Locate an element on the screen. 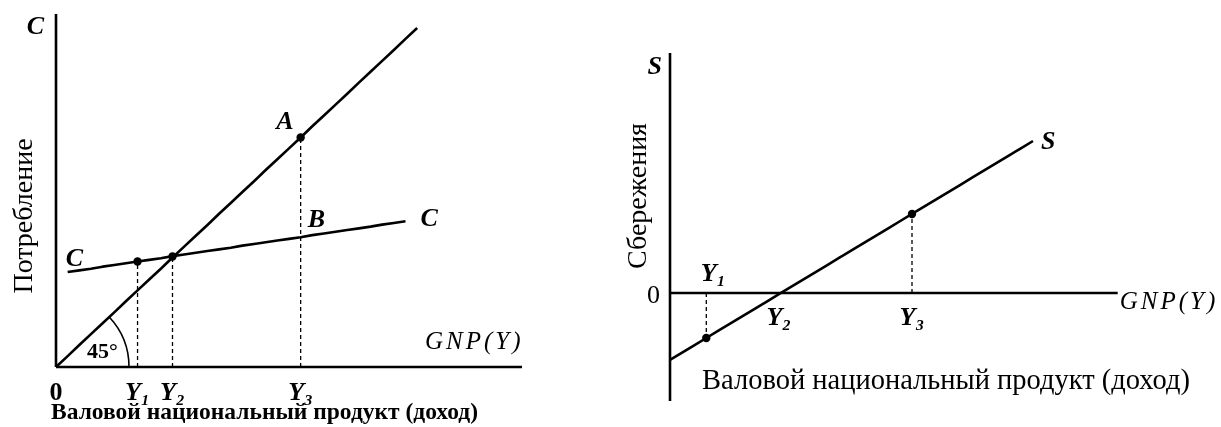  y-axis-title: Сбережения is located at coordinates (636, 196).